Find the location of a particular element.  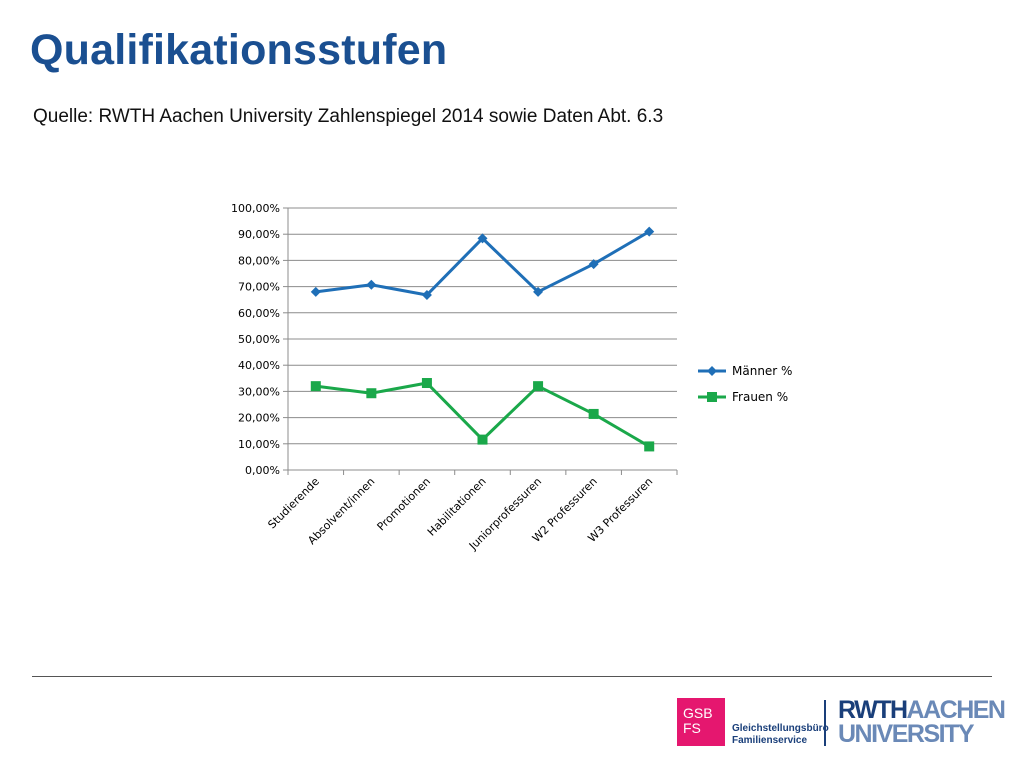

grid-lines is located at coordinates (482, 339).